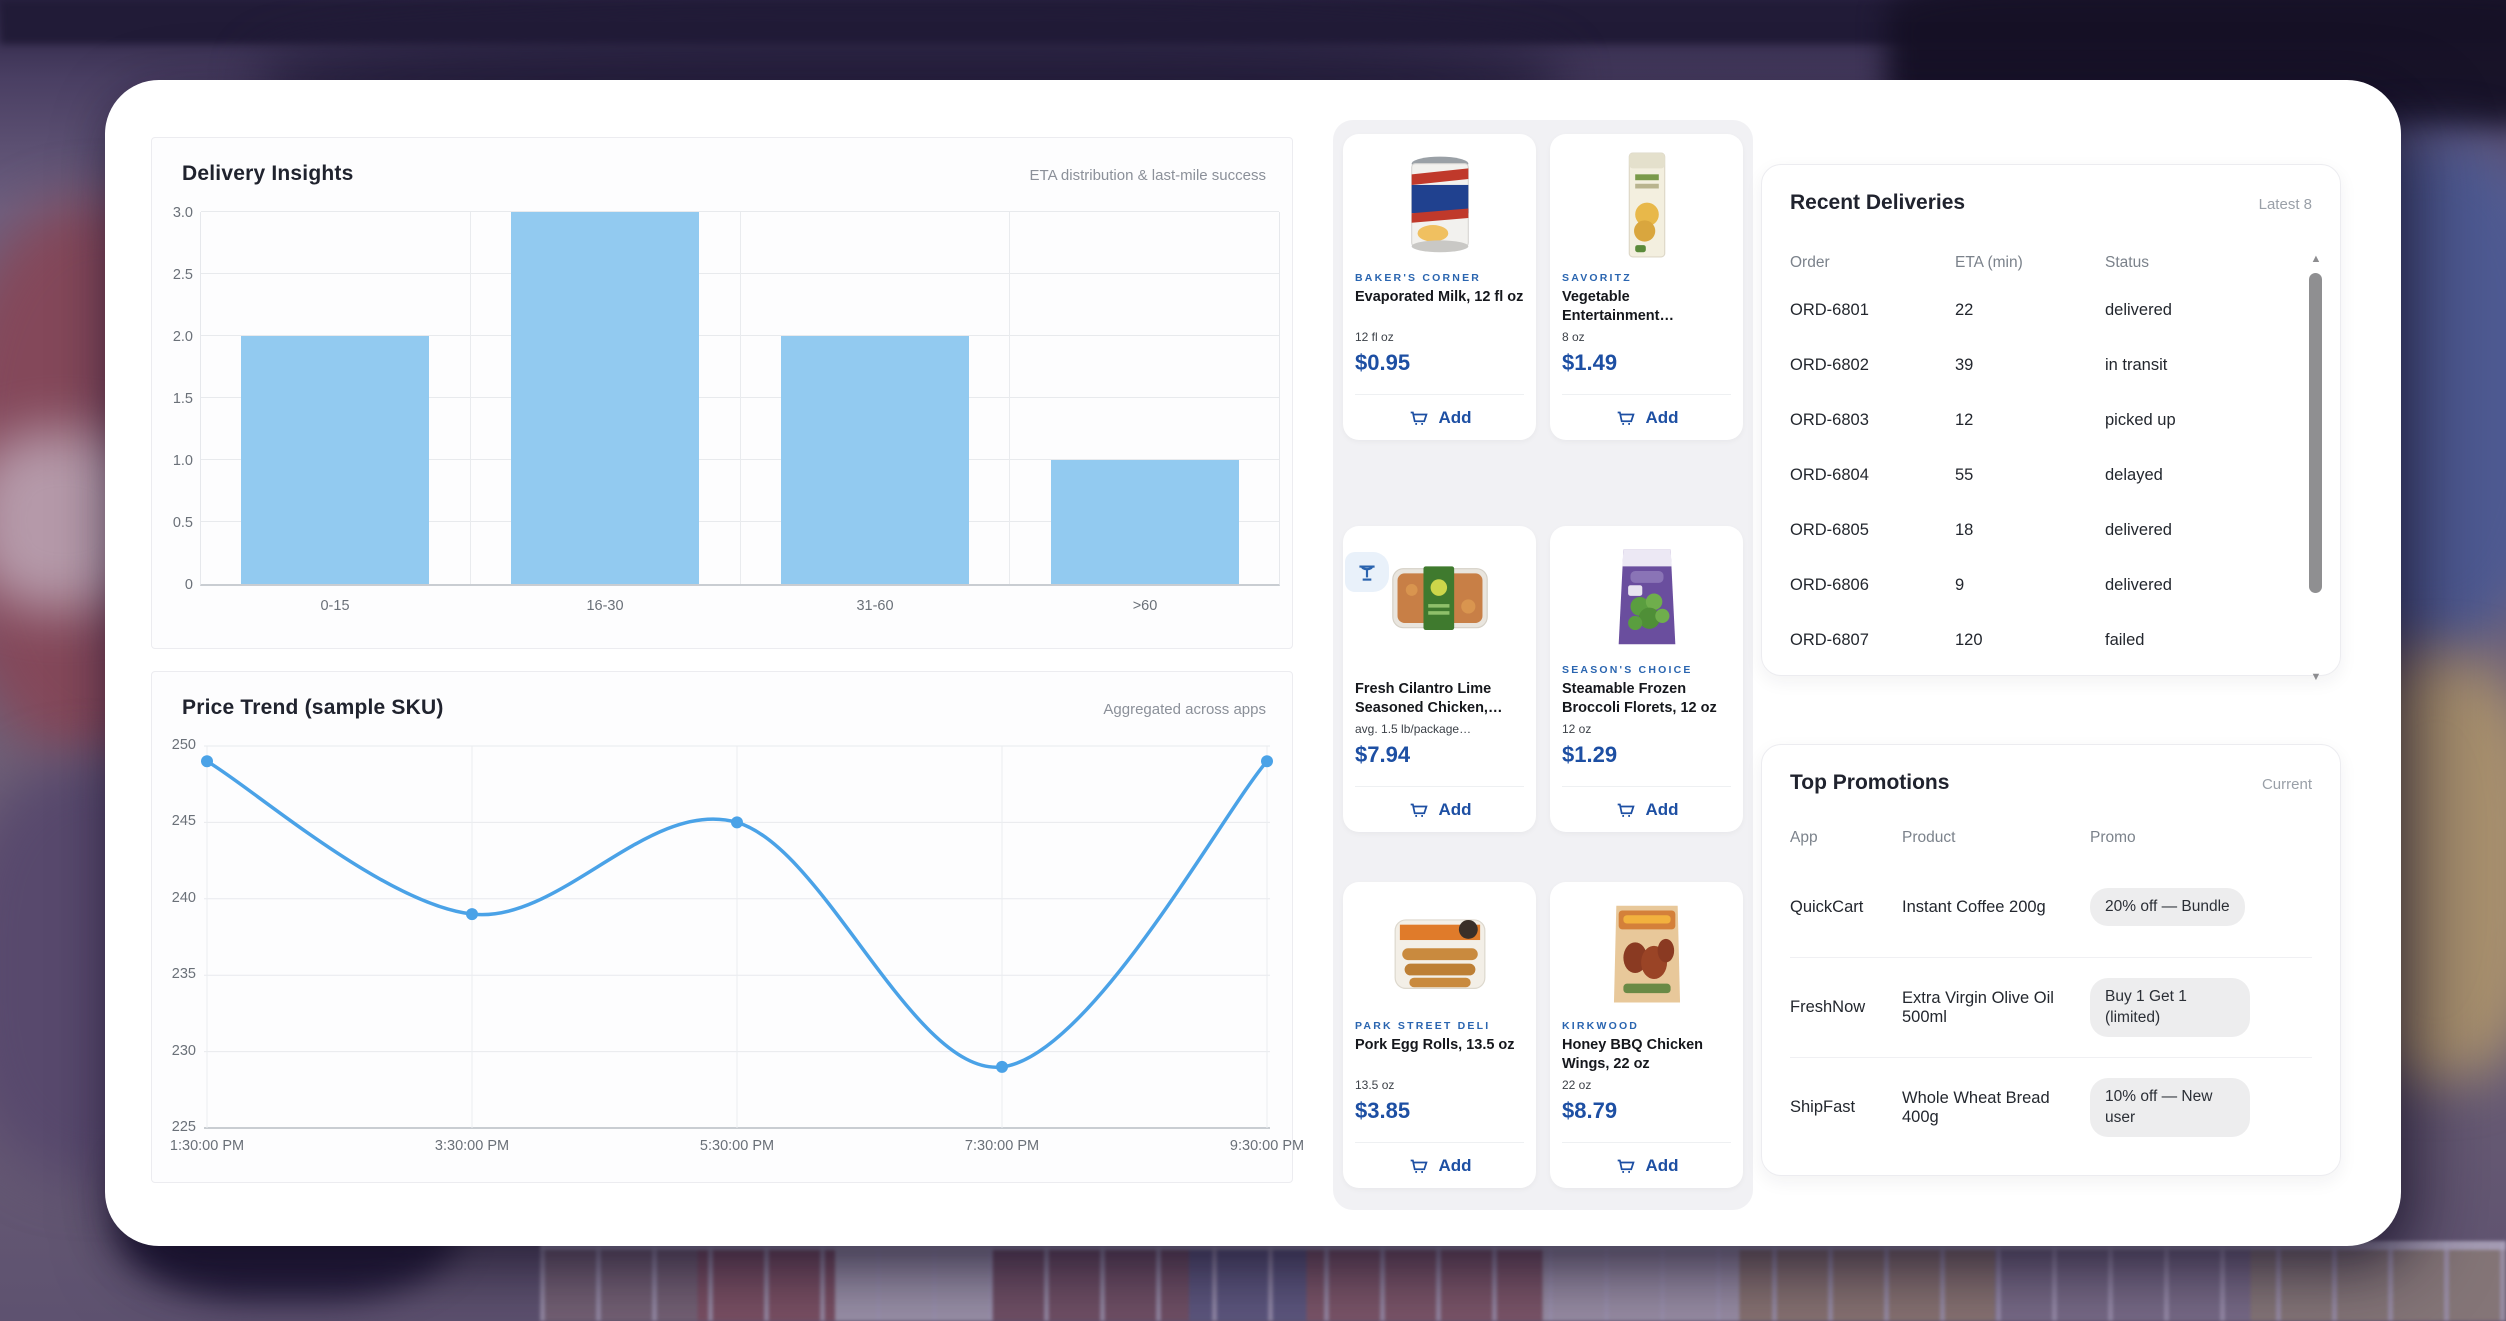  What do you see at coordinates (1375, 1085) in the screenshot?
I see `product-size: 13.5 oz` at bounding box center [1375, 1085].